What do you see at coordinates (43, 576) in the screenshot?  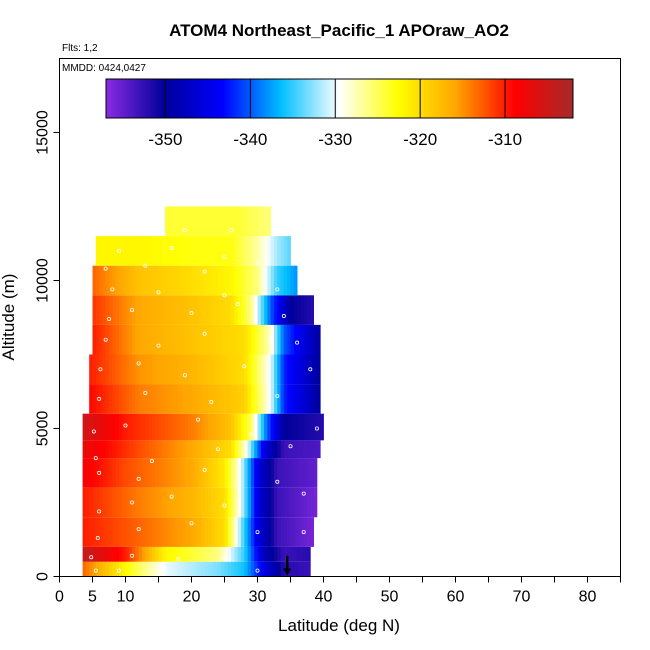 I see `y-tick-label: 0` at bounding box center [43, 576].